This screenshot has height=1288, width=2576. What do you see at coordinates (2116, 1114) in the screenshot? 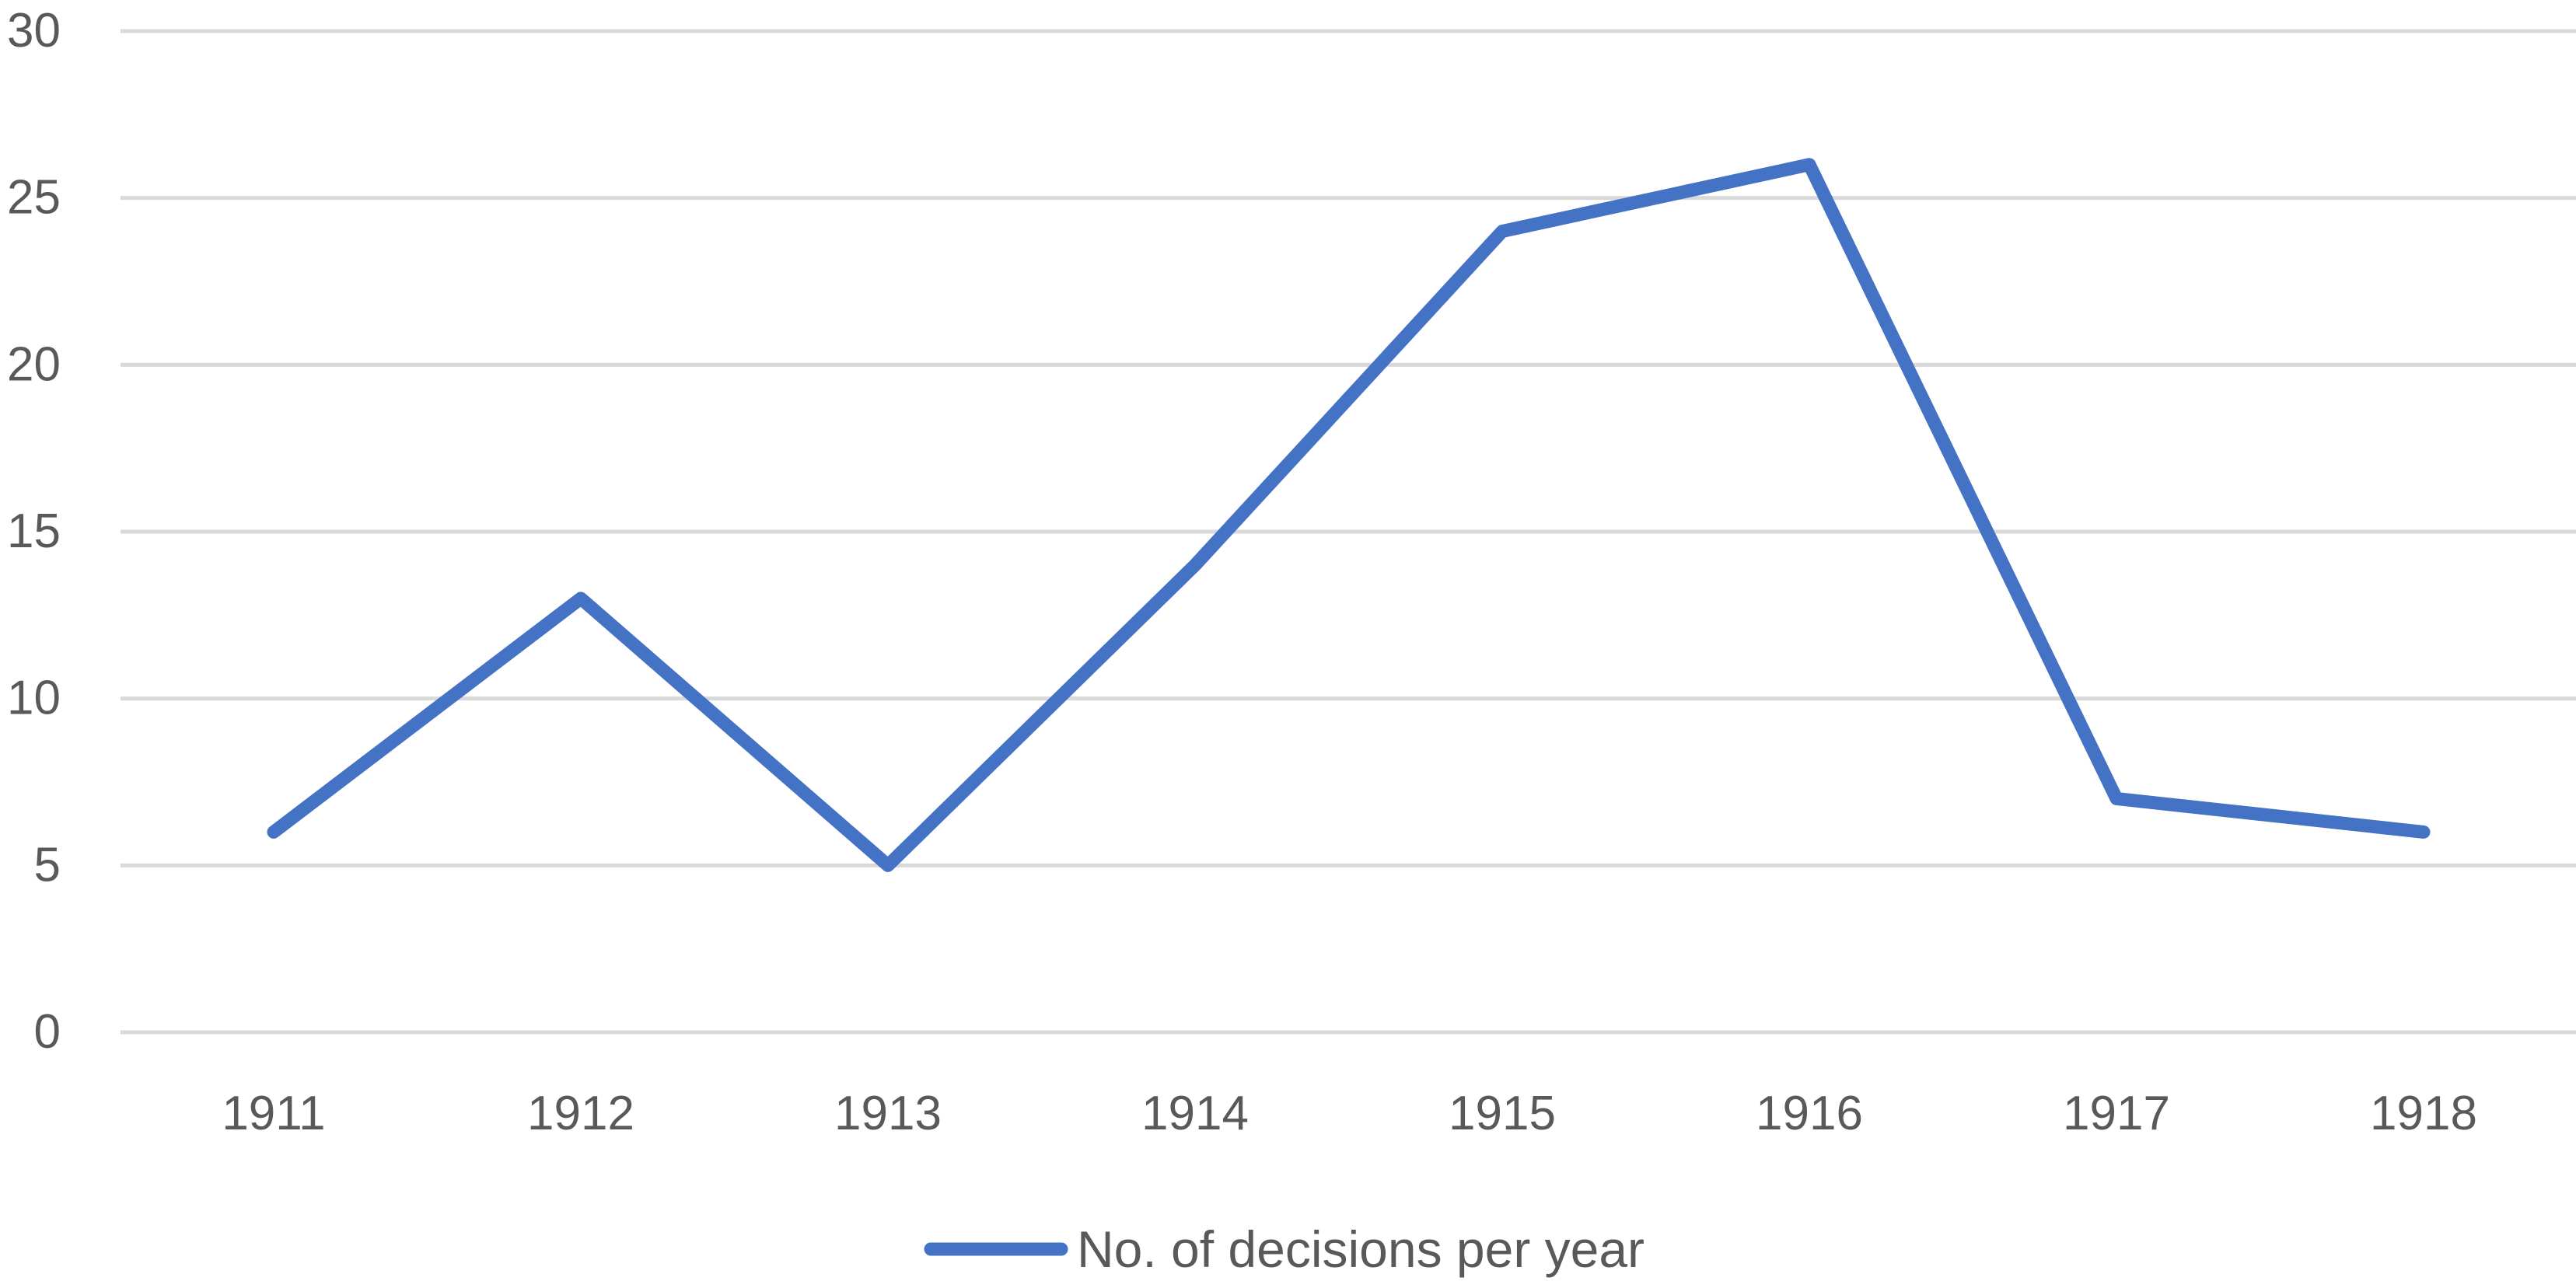
I see `x-tick-label: 1917` at bounding box center [2116, 1114].